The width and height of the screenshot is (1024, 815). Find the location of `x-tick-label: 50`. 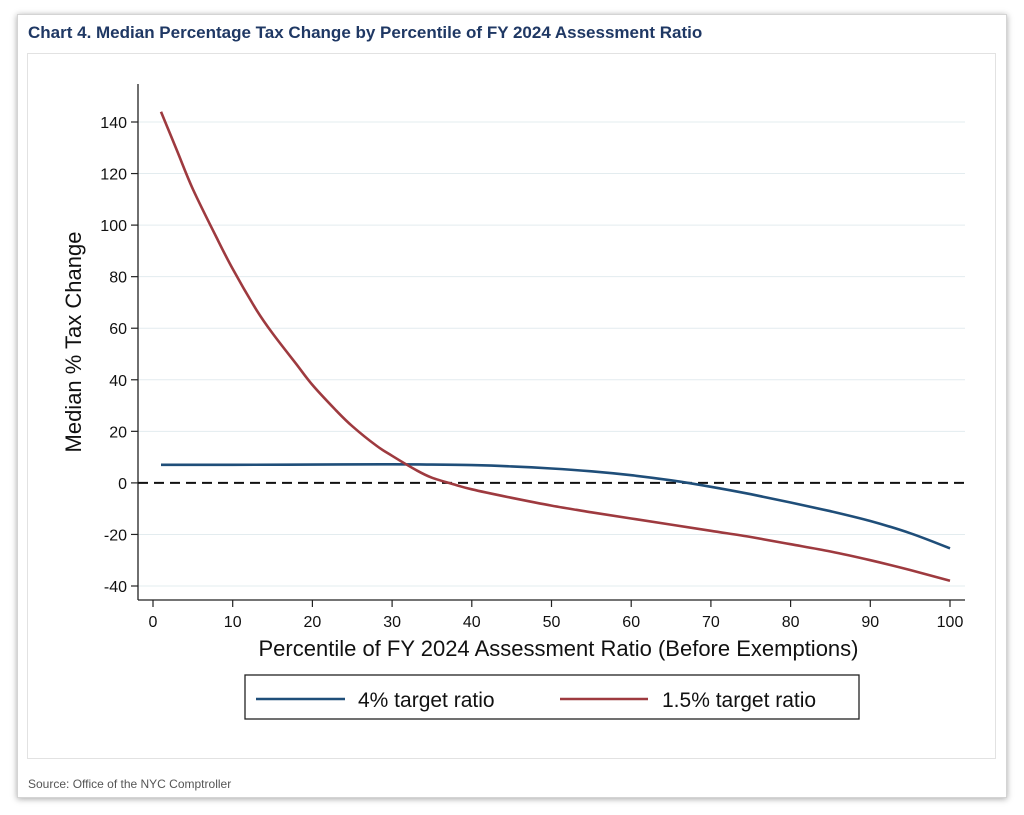

x-tick-label: 50 is located at coordinates (552, 622).